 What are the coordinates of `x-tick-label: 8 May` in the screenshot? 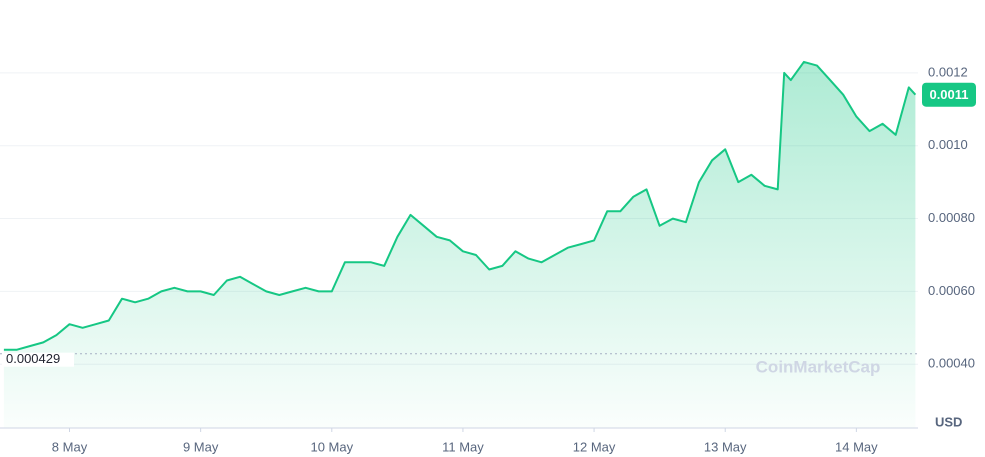 It's located at (70, 446).